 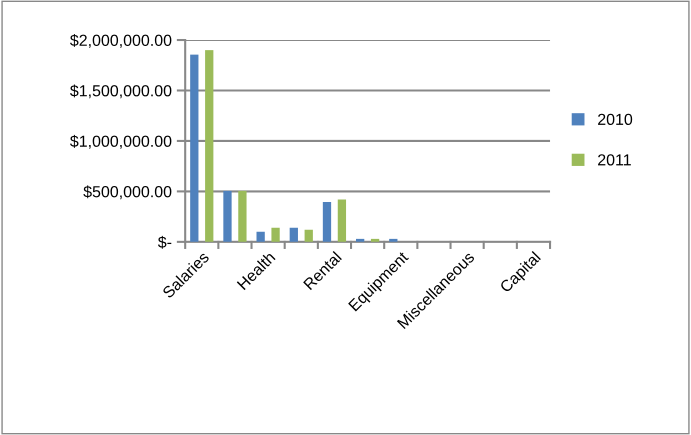 What do you see at coordinates (121, 141) in the screenshot?
I see `y-tick-label: $1,000,000.00` at bounding box center [121, 141].